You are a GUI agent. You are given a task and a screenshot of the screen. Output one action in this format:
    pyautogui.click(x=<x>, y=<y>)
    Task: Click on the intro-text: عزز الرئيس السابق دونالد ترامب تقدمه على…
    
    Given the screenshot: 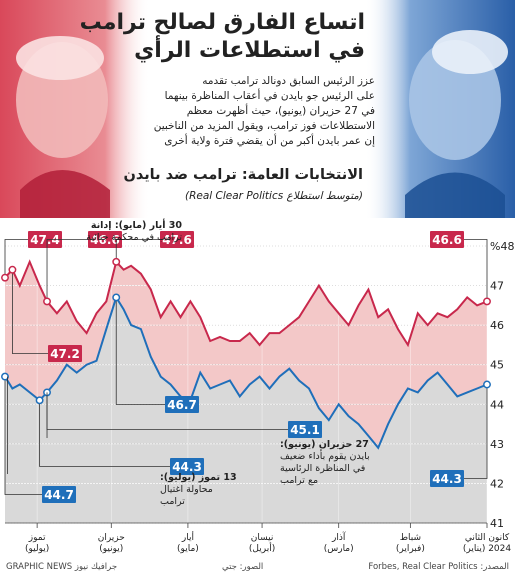 What is the action you would take?
    pyautogui.click(x=225, y=111)
    